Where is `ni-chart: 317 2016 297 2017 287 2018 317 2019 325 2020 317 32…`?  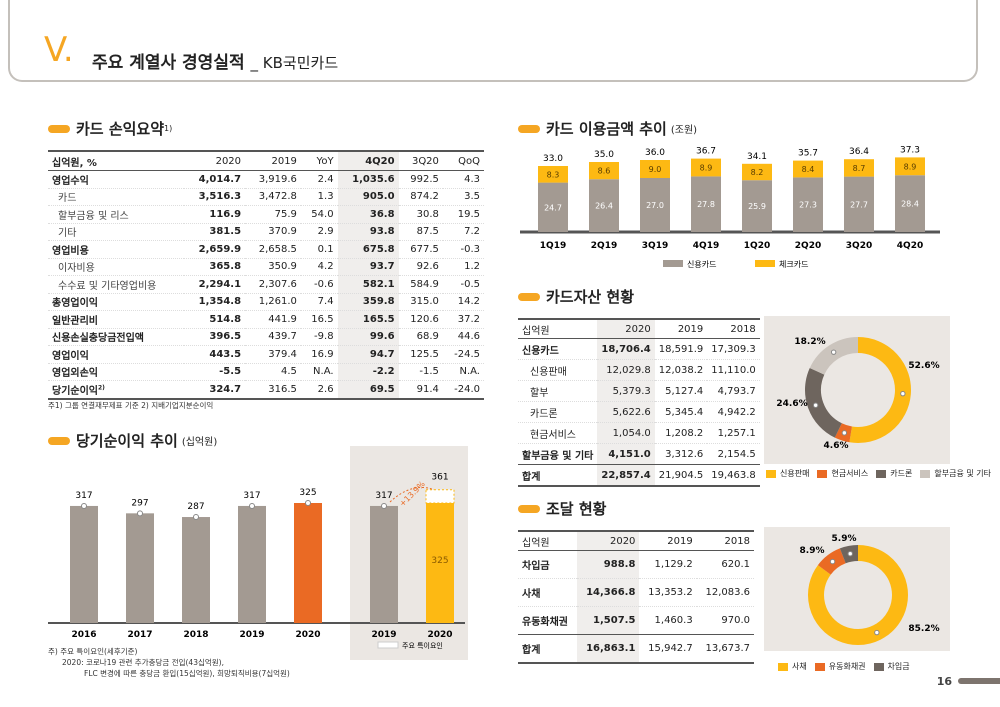
ni-chart: 317 2016 297 2017 287 2018 317 2019 325 2020 317 32… is located at coordinates (256, 561).